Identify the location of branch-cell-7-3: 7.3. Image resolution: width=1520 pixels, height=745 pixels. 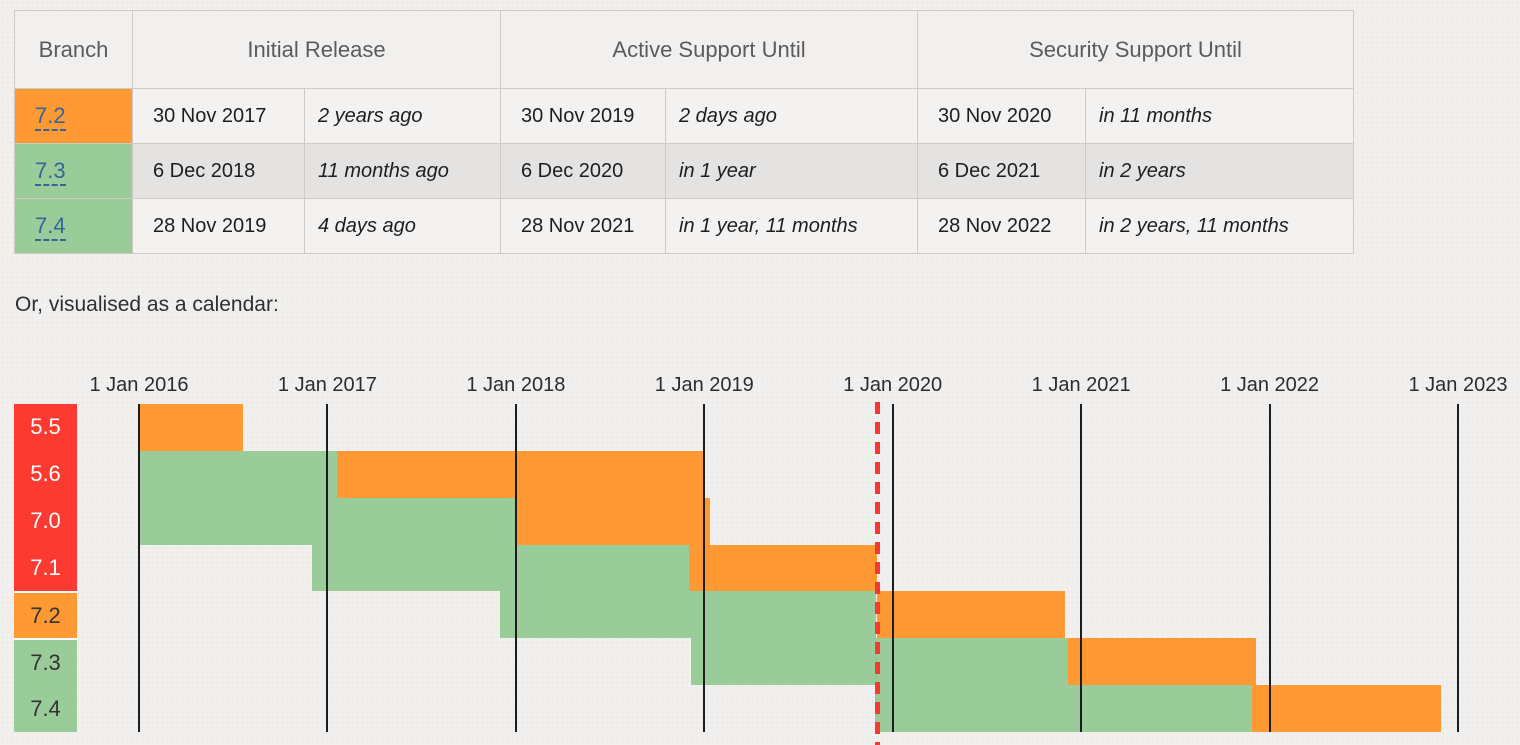
(73, 171).